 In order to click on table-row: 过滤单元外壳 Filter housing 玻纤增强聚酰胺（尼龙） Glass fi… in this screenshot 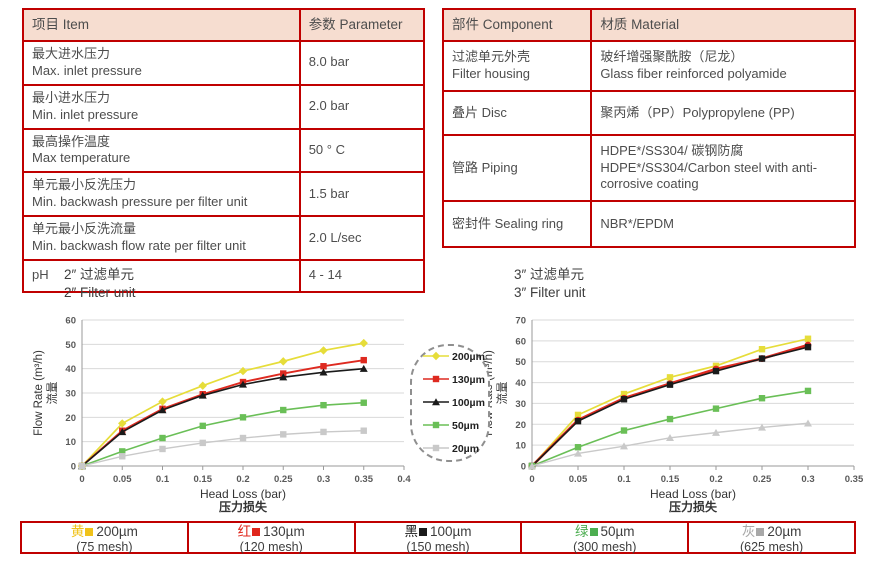, I will do `click(648, 66)`.